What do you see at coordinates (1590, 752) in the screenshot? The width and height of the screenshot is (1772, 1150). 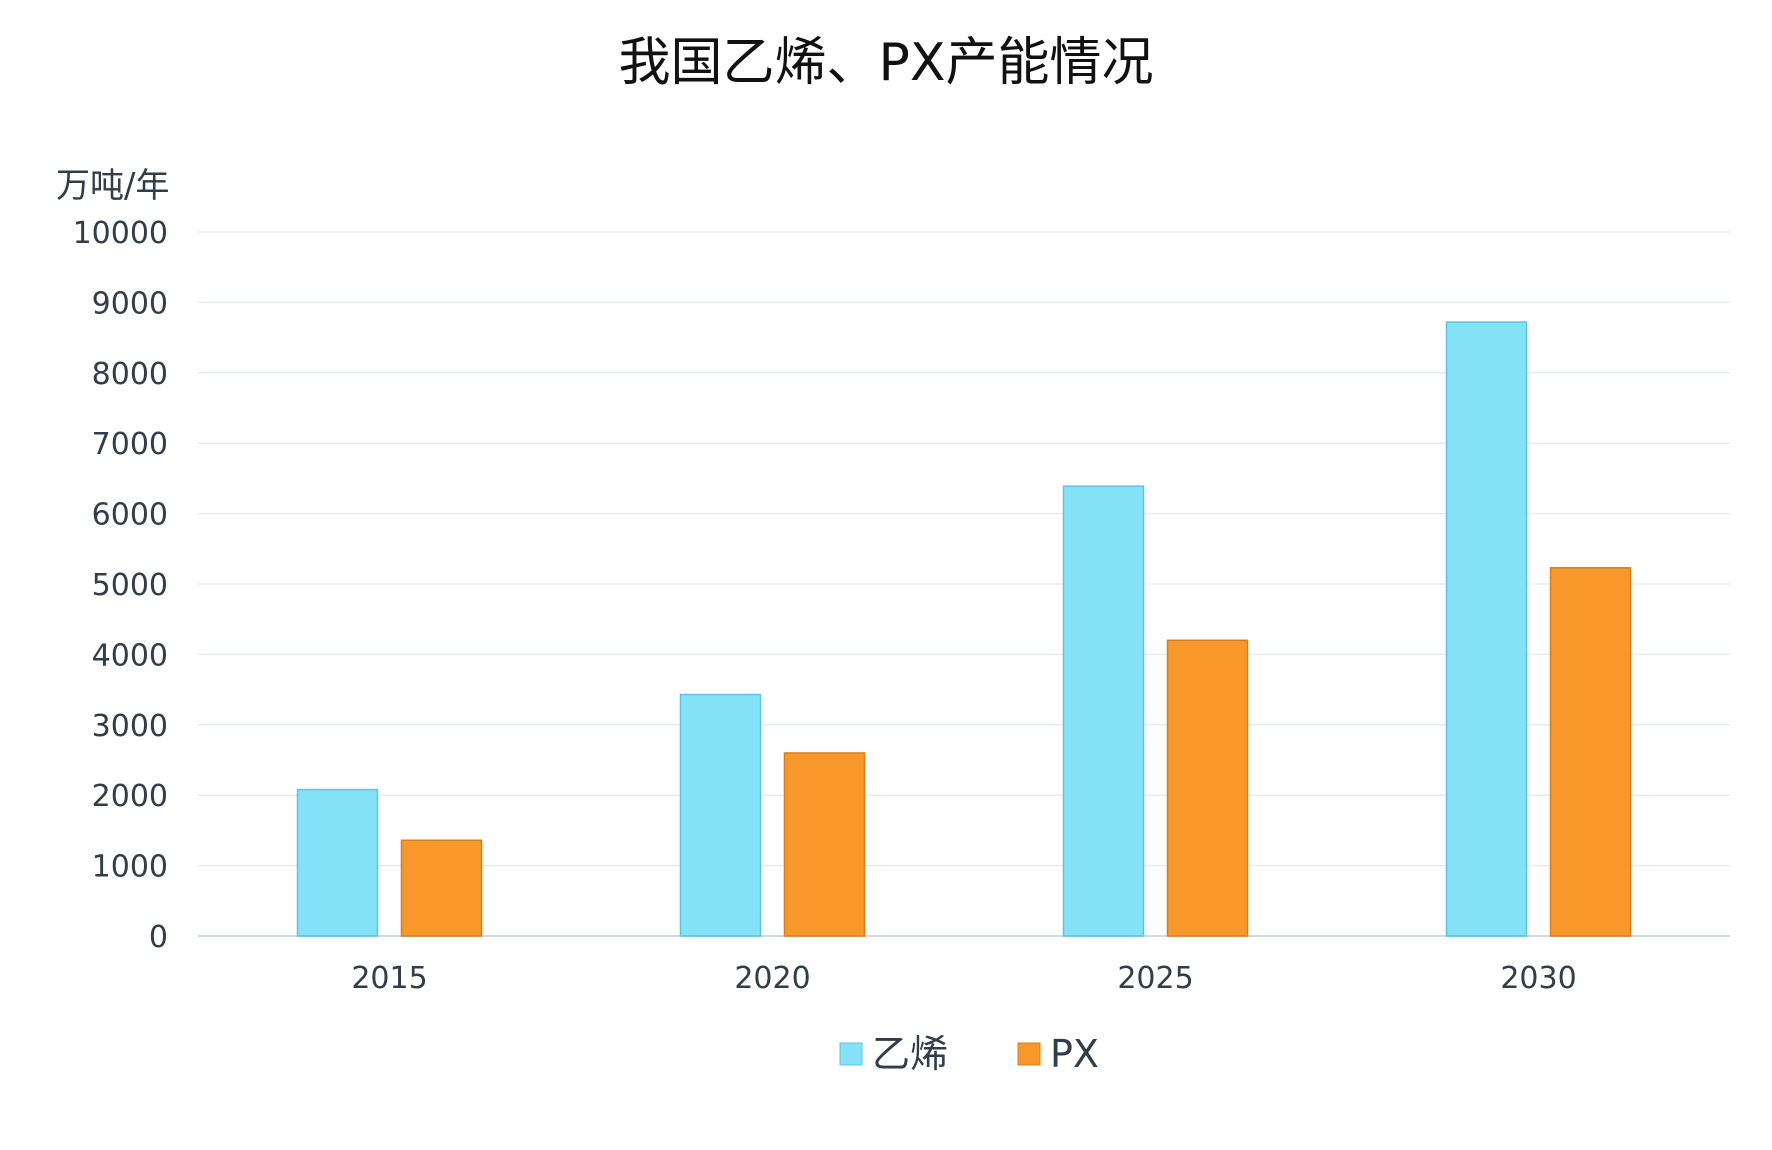 I see `bar-PX-2030` at bounding box center [1590, 752].